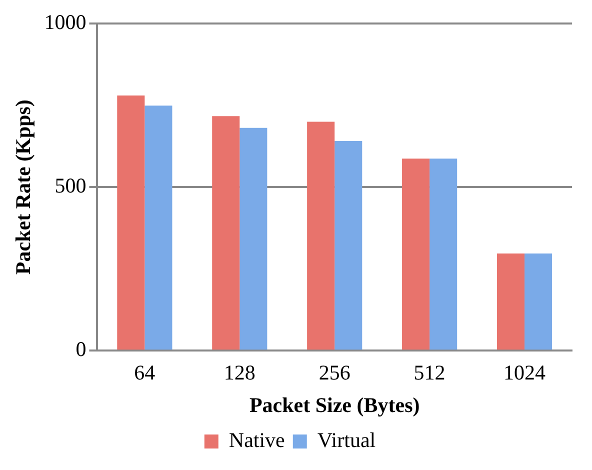 The image size is (592, 470). Describe the element at coordinates (334, 372) in the screenshot. I see `x-tick-label: 256` at that location.